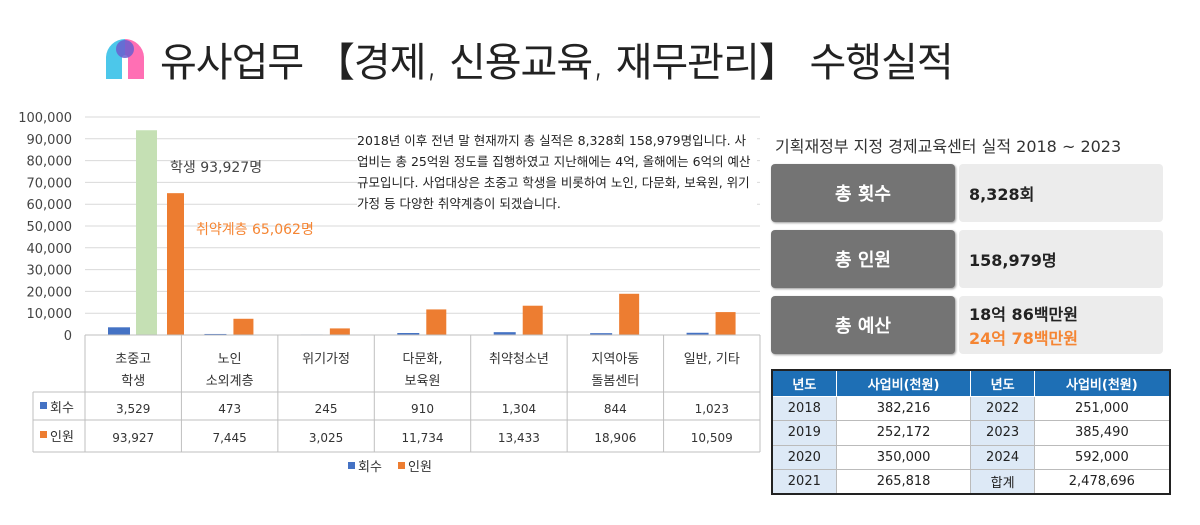  What do you see at coordinates (50, 140) in the screenshot?
I see `y-tick-label: 90,000` at bounding box center [50, 140].